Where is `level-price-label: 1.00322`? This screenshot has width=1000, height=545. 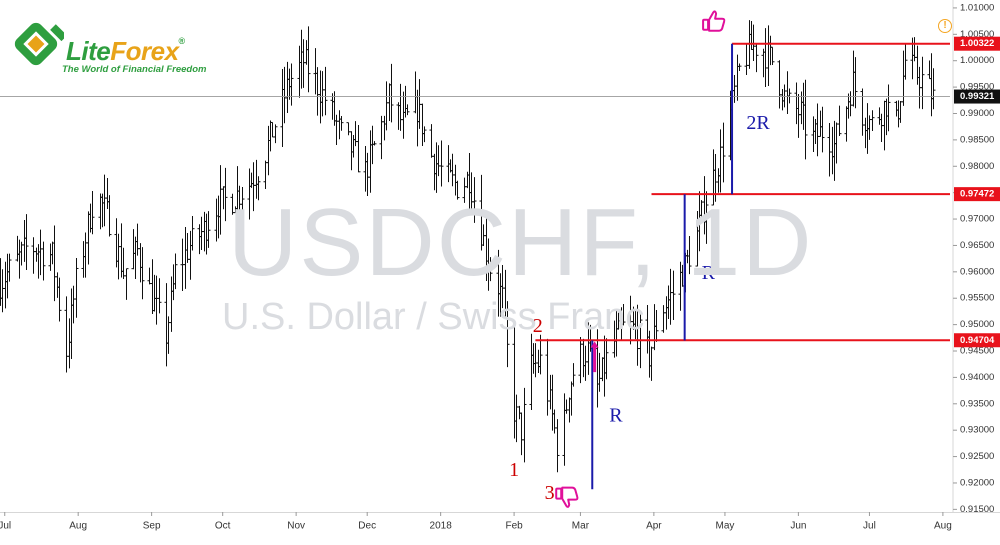
level-price-label: 1.00322 is located at coordinates (977, 43).